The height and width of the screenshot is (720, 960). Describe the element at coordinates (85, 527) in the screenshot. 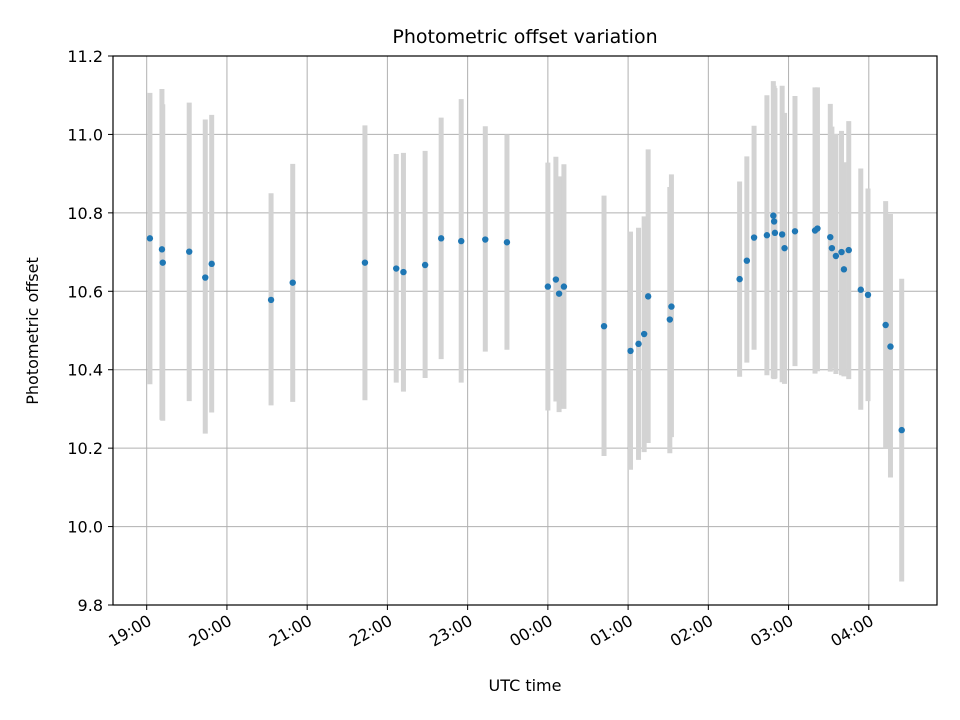

I see `y-tick-label: 10.0` at that location.